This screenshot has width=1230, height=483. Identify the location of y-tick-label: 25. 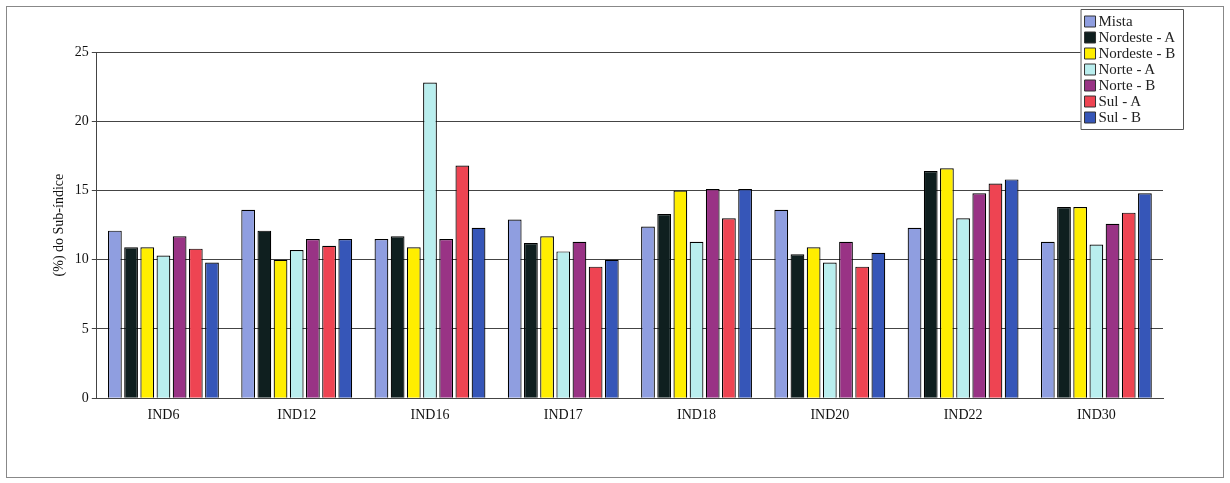
(81, 51).